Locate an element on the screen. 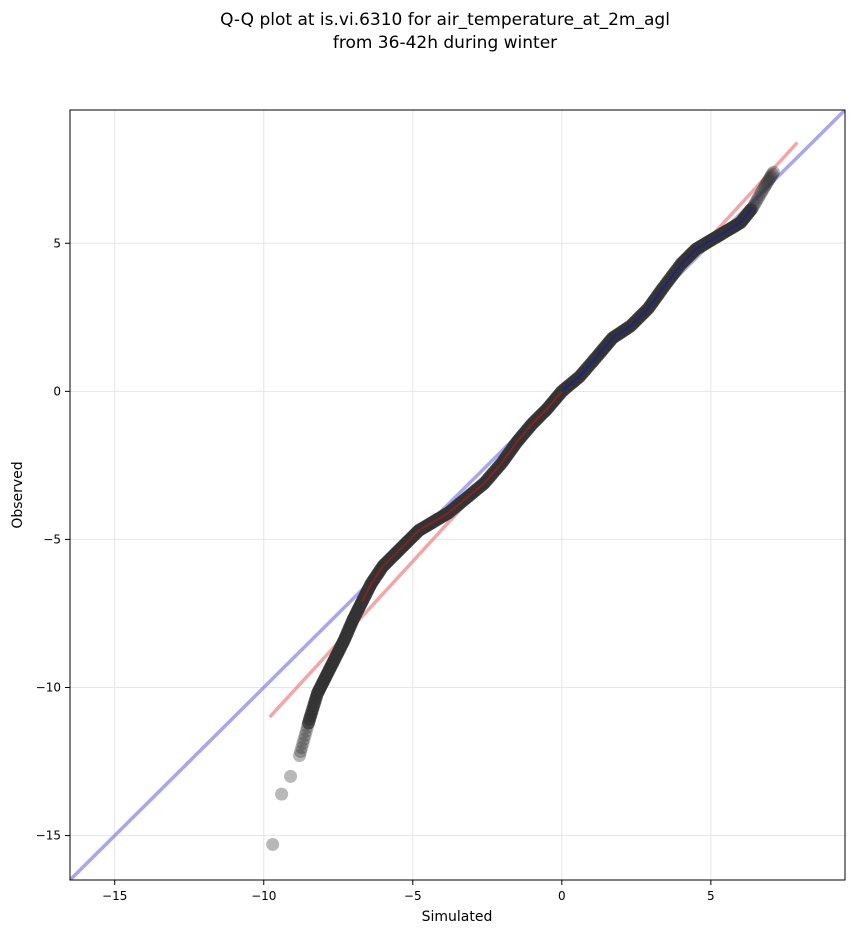 The height and width of the screenshot is (934, 854). y-tick-label: −15 is located at coordinates (48, 836).